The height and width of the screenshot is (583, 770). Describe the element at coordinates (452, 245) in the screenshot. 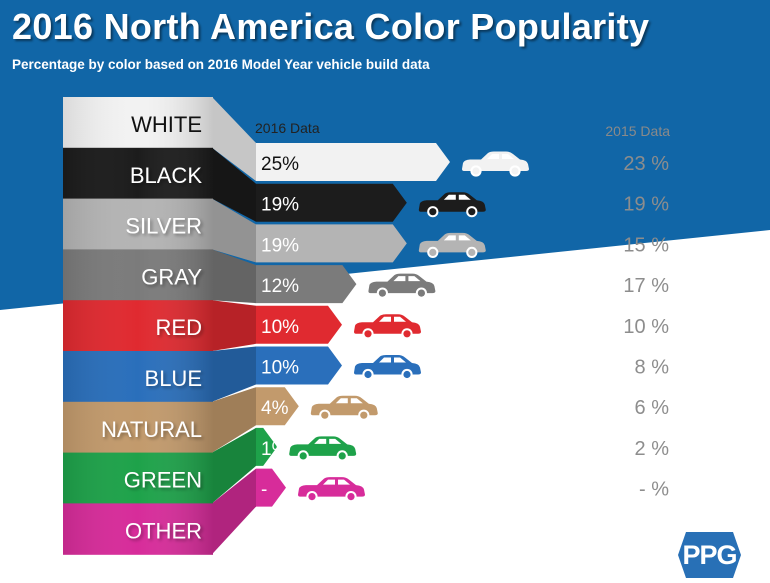

I see `car-icon-silver` at that location.